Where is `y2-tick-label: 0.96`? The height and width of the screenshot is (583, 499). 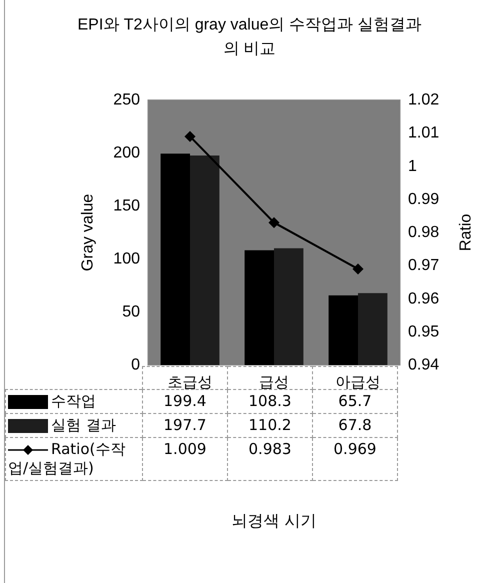
y2-tick-label: 0.96 is located at coordinates (424, 299).